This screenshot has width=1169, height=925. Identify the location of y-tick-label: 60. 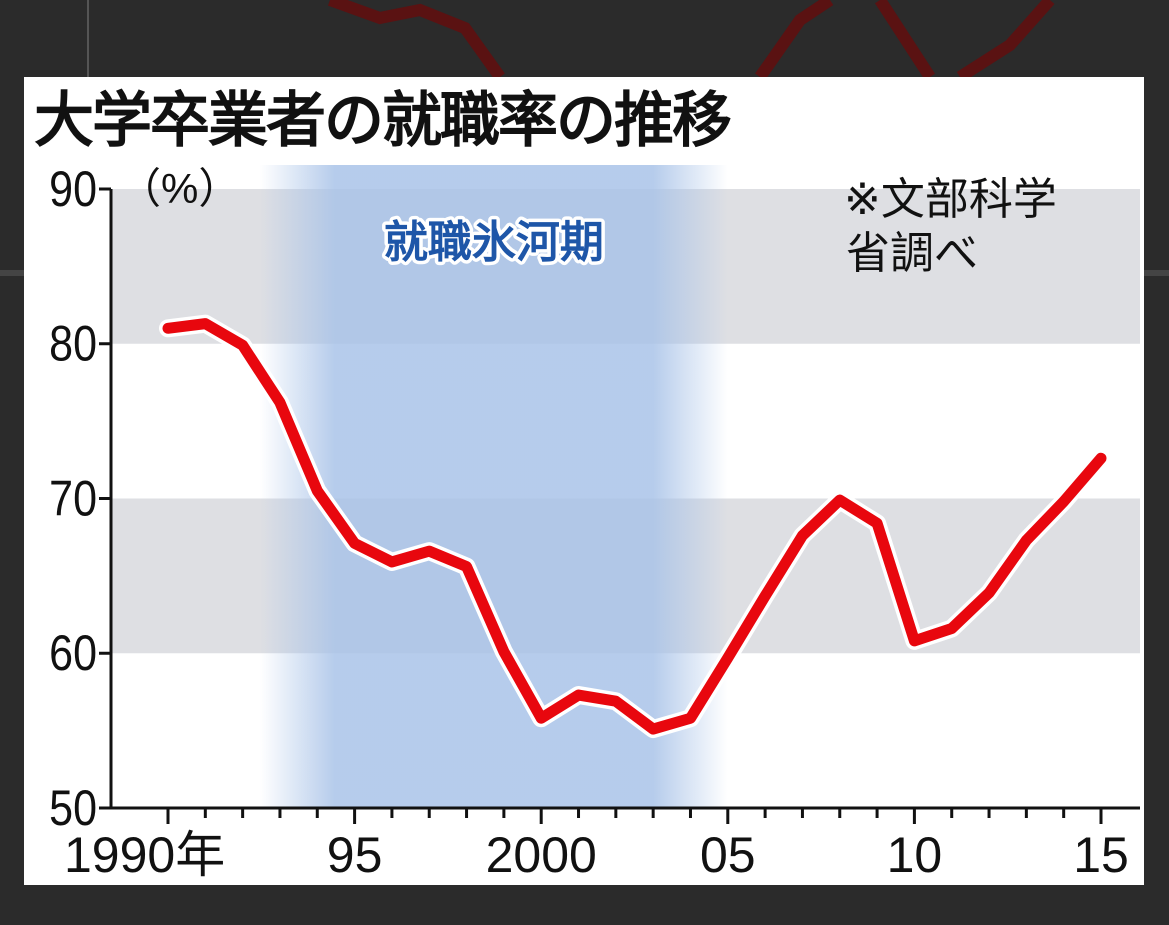
(73, 653).